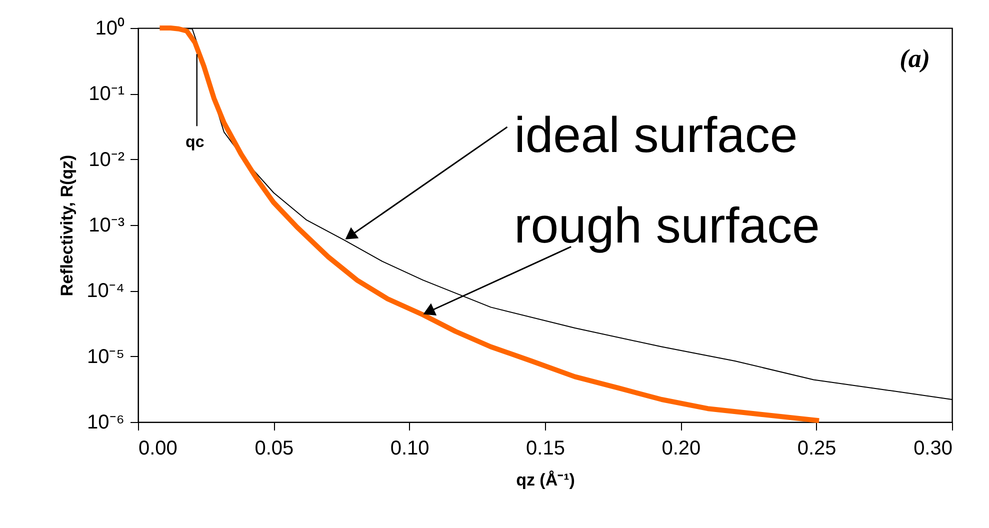  What do you see at coordinates (545, 480) in the screenshot?
I see `x-axis-title: qz (Å⁻¹)` at bounding box center [545, 480].